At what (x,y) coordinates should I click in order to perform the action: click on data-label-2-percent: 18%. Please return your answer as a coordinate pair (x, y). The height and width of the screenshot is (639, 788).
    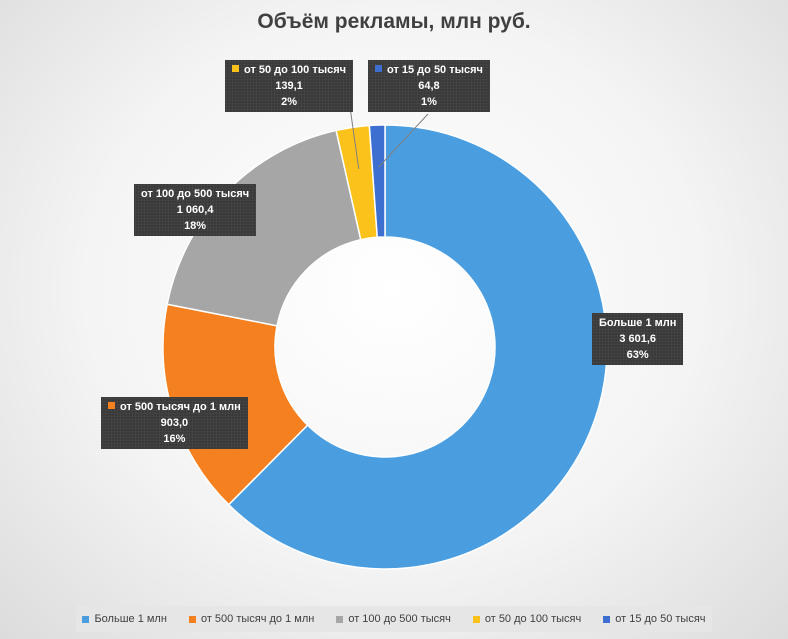
    Looking at the image, I should click on (195, 226).